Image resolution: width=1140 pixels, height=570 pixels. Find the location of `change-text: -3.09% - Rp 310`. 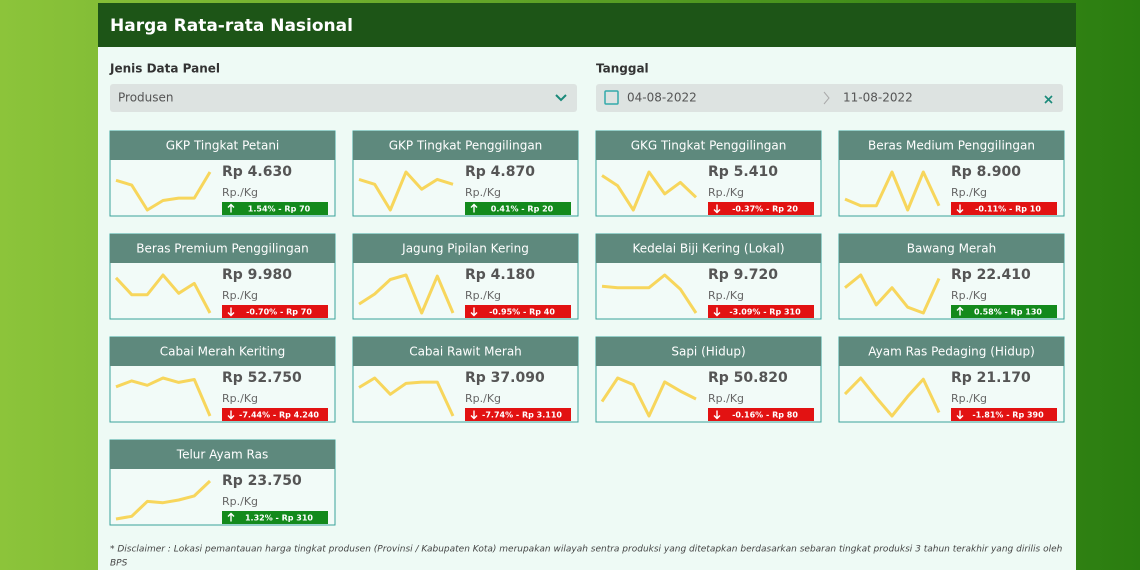

change-text: -3.09% - Rp 310 is located at coordinates (765, 312).